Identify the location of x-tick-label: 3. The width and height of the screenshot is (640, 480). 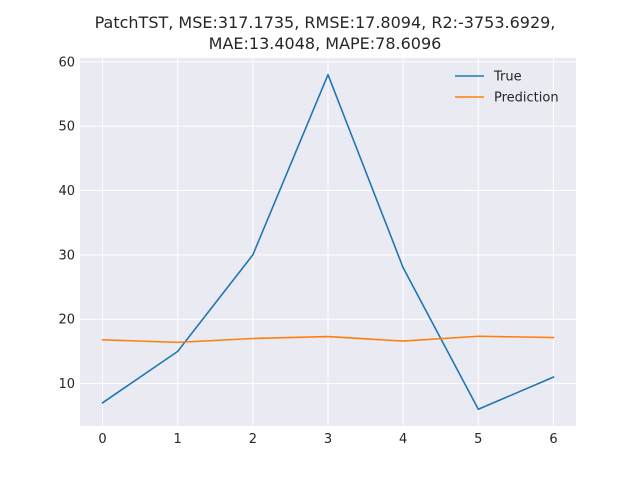
(328, 439).